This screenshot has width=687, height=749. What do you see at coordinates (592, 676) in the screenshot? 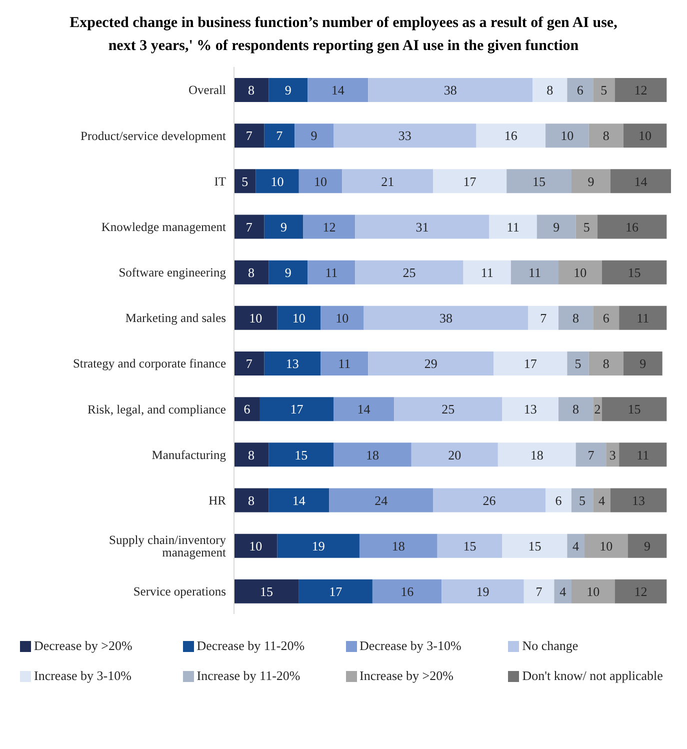
I see `legend-label: Don't know/ not applicable` at bounding box center [592, 676].